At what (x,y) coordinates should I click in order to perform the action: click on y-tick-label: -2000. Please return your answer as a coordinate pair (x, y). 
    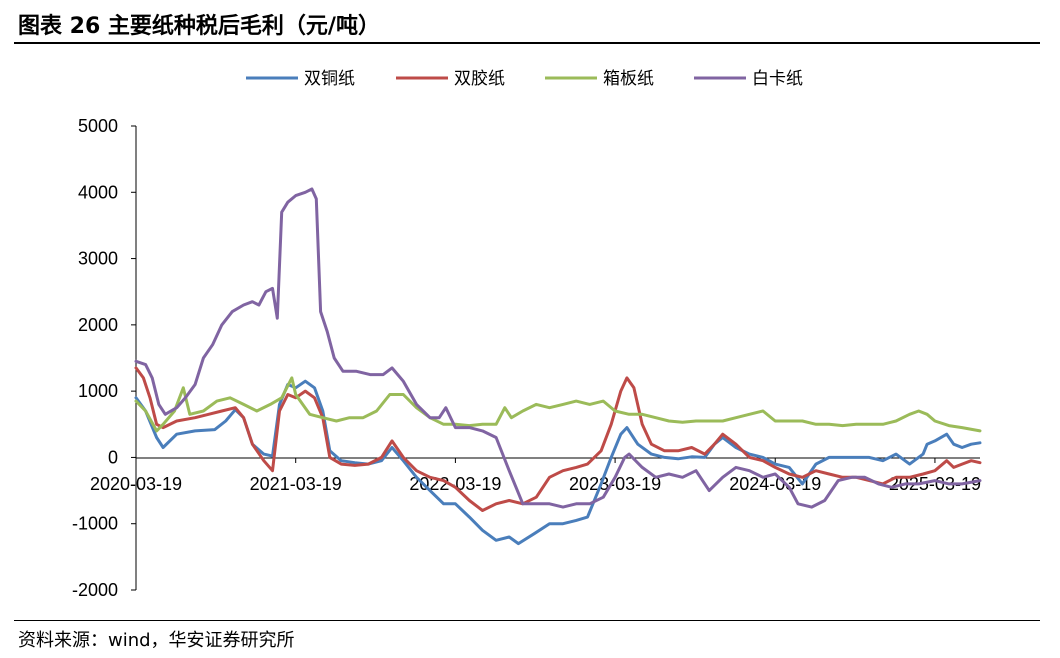
    Looking at the image, I should click on (95, 590).